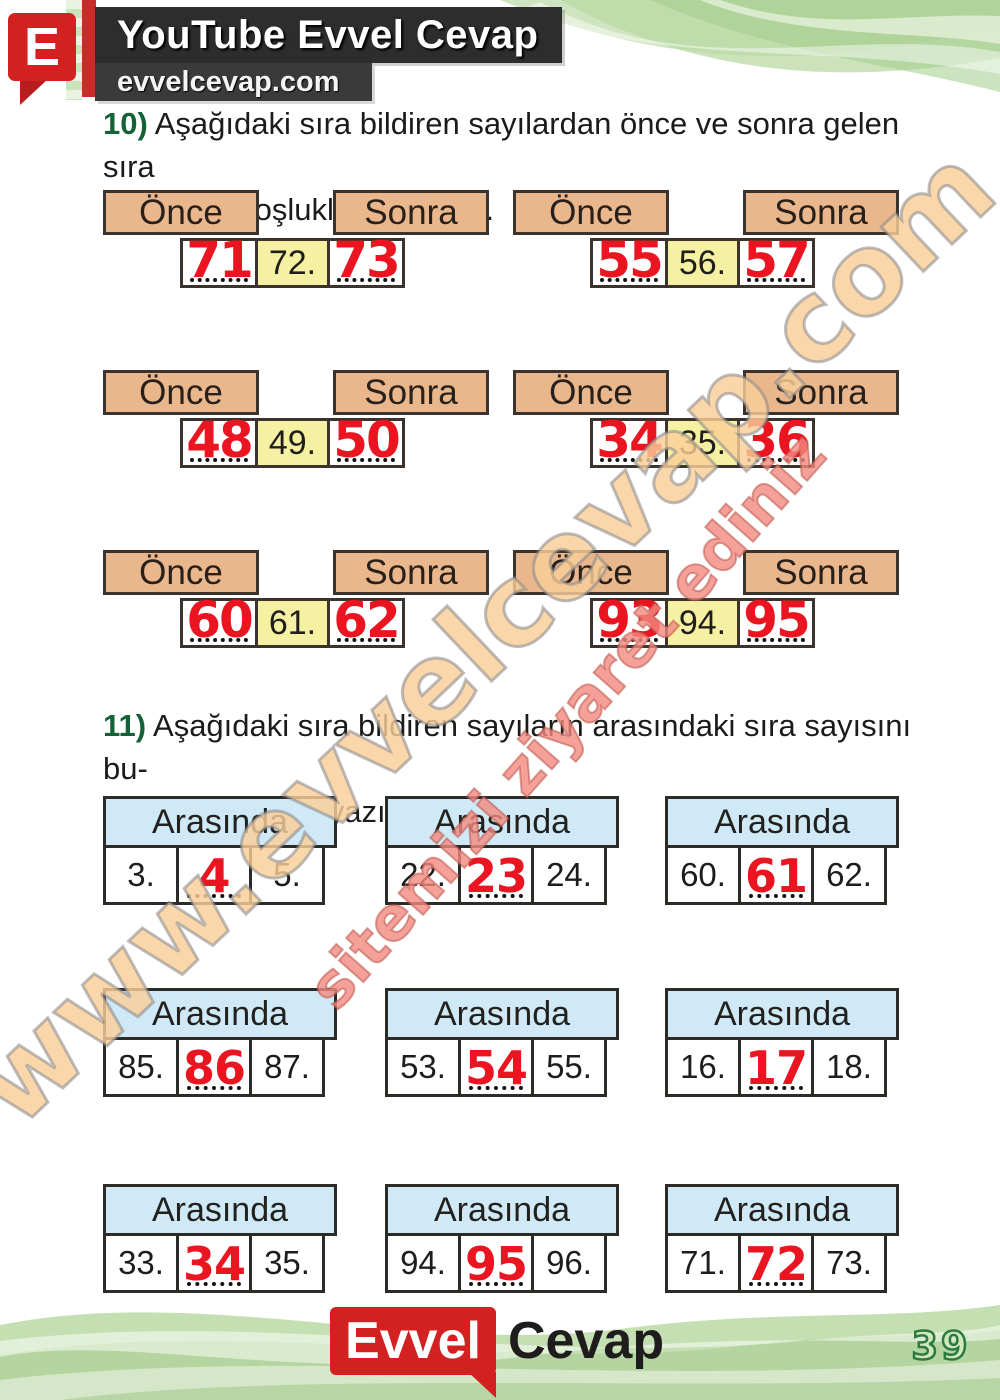  What do you see at coordinates (287, 1066) in the screenshot?
I see `right-number: 87.` at bounding box center [287, 1066].